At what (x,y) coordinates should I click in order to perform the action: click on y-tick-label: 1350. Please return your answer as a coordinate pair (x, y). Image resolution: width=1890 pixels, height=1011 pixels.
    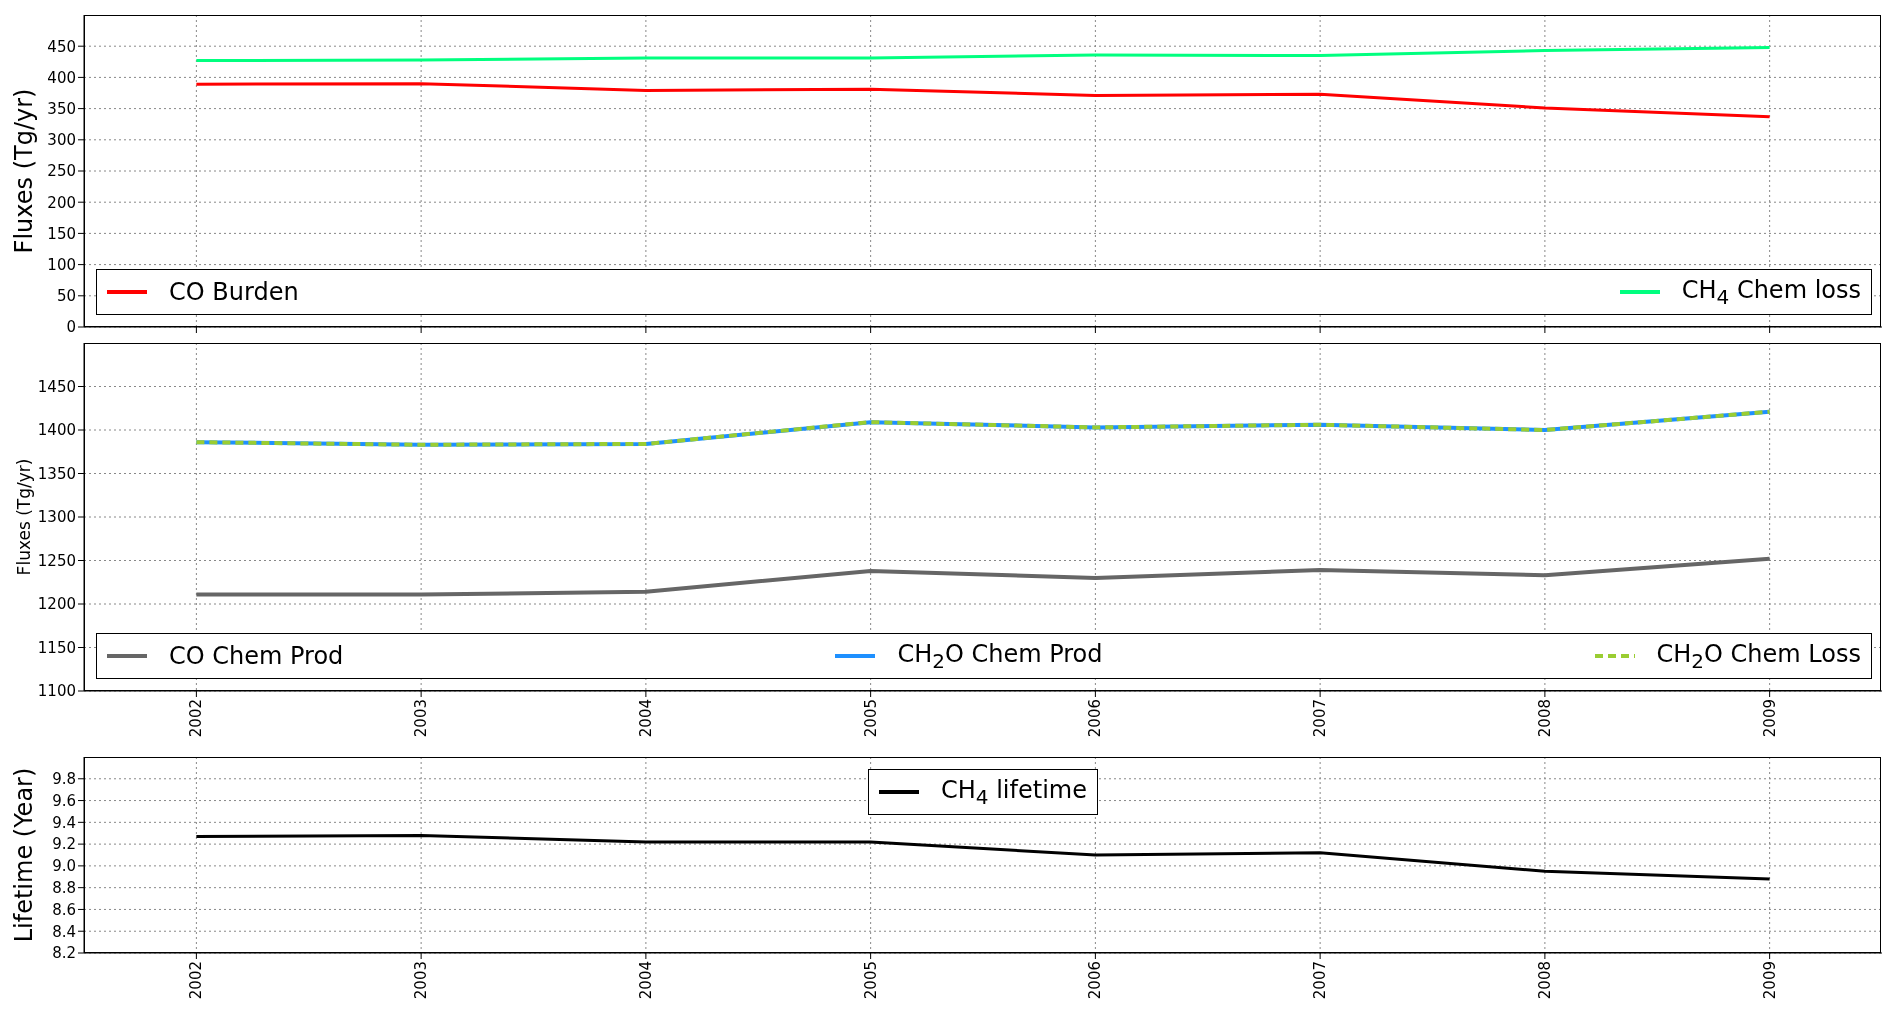
    Looking at the image, I should click on (56, 473).